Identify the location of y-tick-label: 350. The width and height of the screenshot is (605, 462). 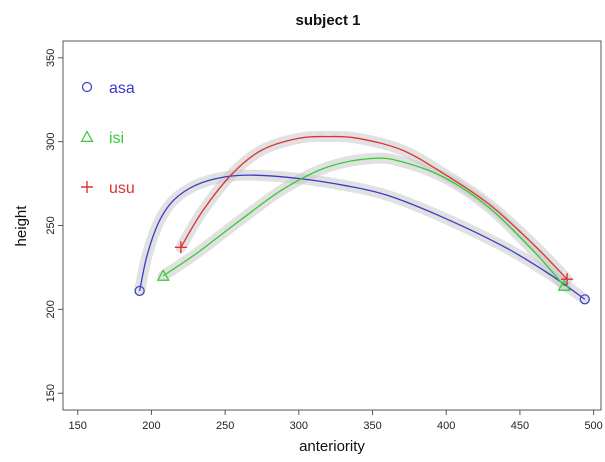
(51, 58).